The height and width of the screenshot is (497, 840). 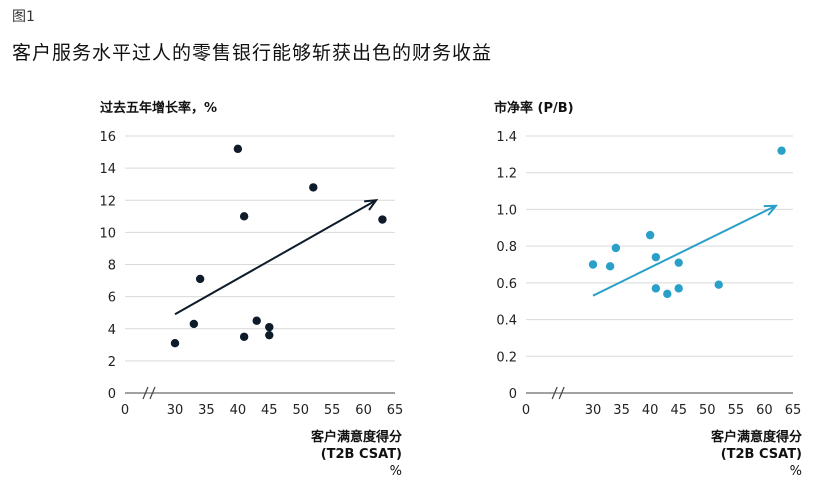 I want to click on y-tick-label: 6, so click(x=112, y=298).